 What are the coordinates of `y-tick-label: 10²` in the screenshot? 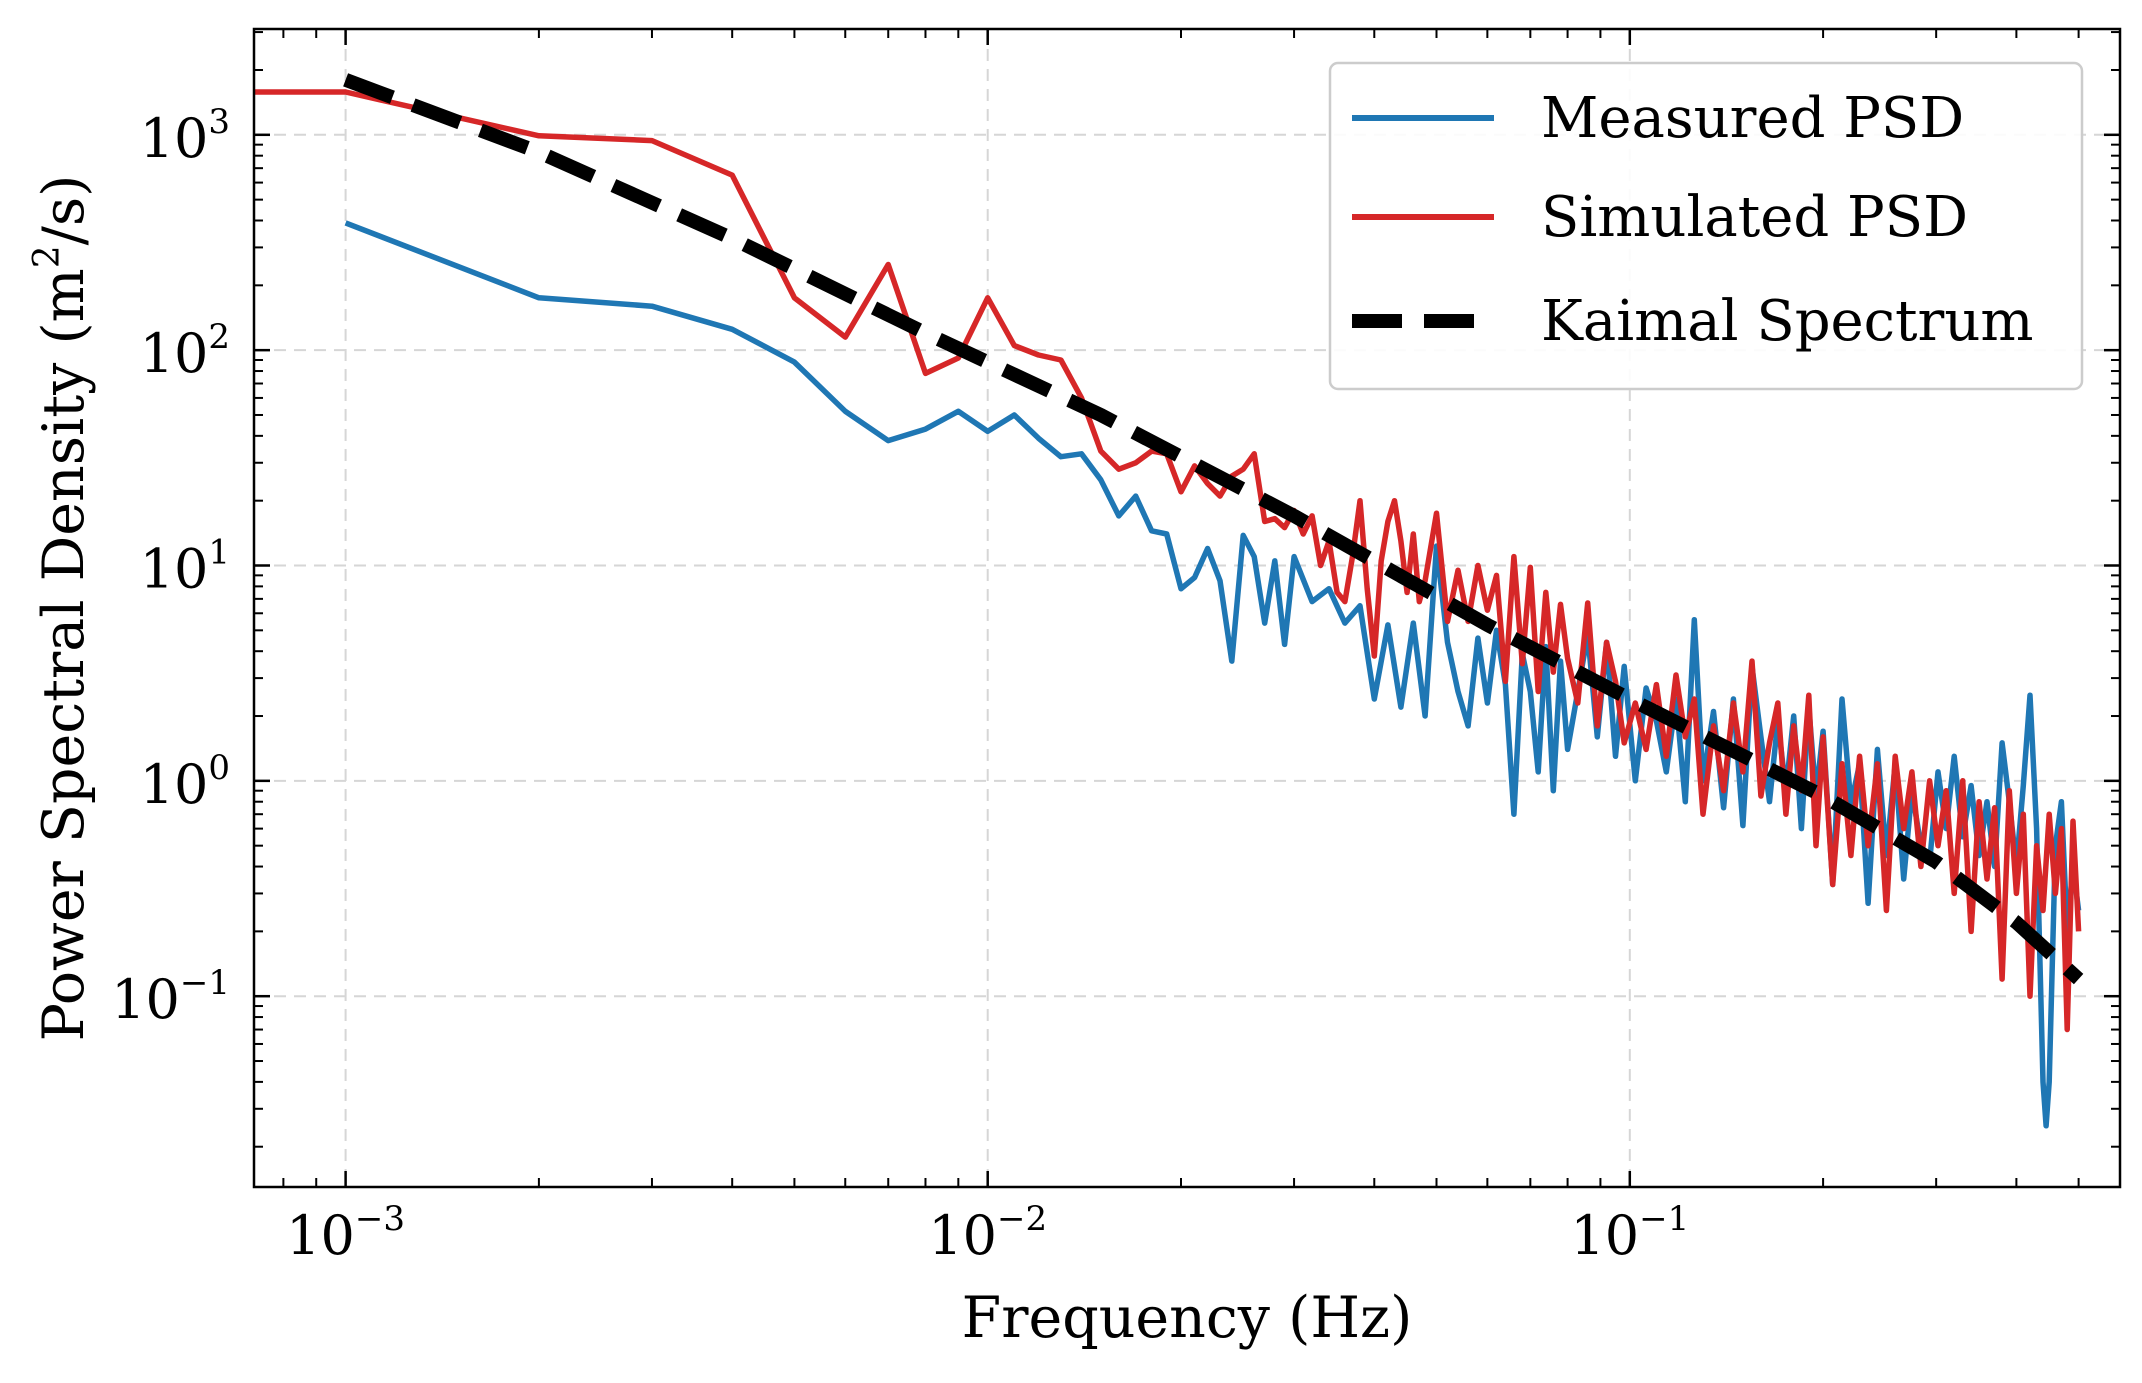 It's located at (185, 351).